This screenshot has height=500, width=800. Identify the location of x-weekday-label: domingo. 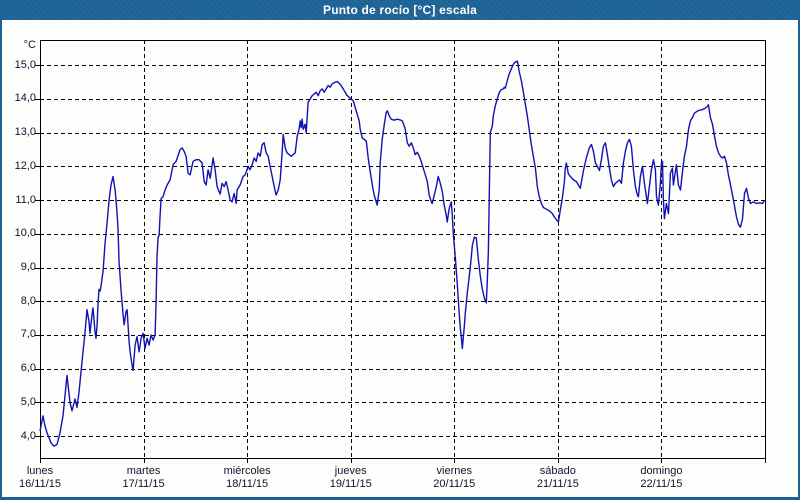
(661, 471).